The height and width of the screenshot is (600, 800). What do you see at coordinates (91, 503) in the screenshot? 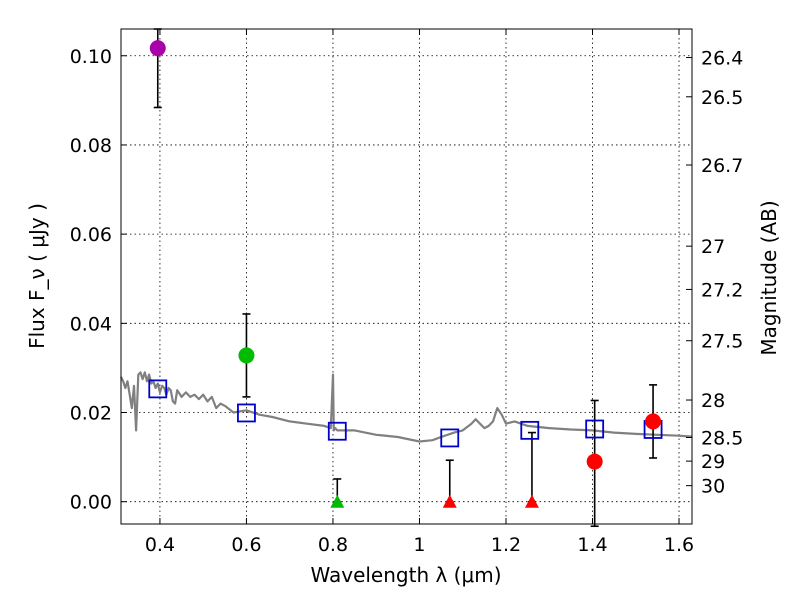
I see `y-tick-label: 0.00` at bounding box center [91, 503].